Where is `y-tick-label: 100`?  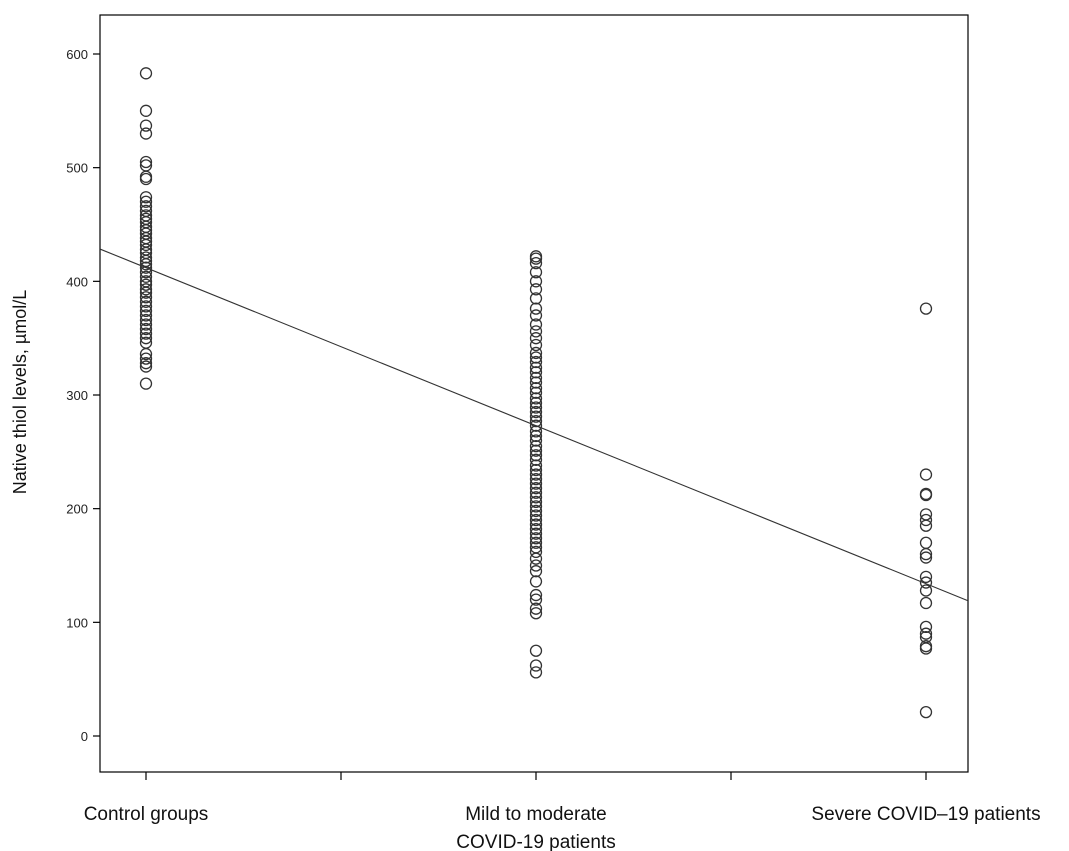 y-tick-label: 100 is located at coordinates (77, 622).